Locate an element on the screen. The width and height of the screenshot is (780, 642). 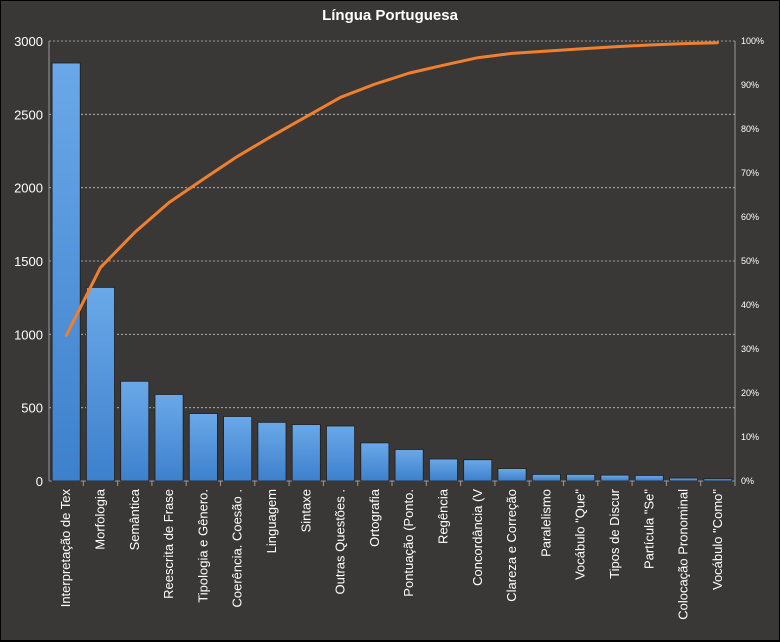
x-tick-label: Morfologia is located at coordinates (99, 518).